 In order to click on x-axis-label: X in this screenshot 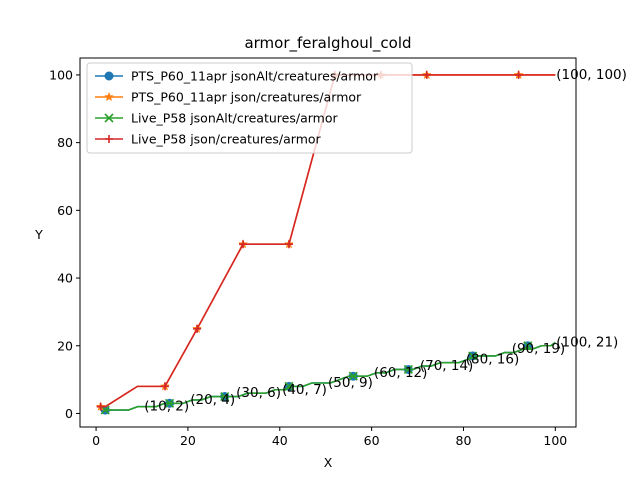, I will do `click(328, 462)`.